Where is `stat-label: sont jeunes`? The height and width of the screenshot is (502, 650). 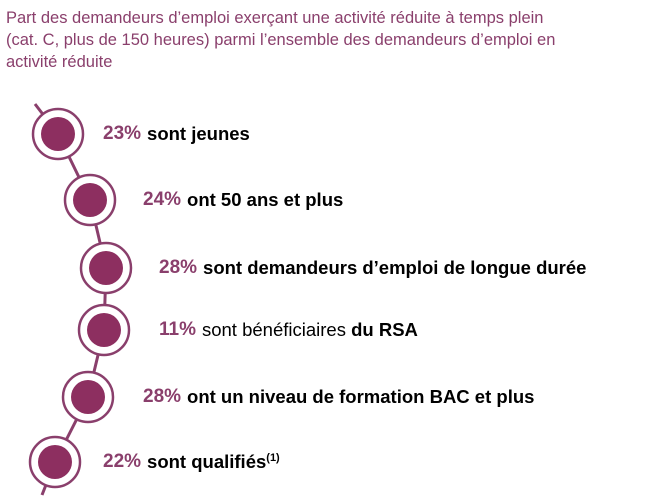
stat-label: sont jeunes is located at coordinates (198, 133).